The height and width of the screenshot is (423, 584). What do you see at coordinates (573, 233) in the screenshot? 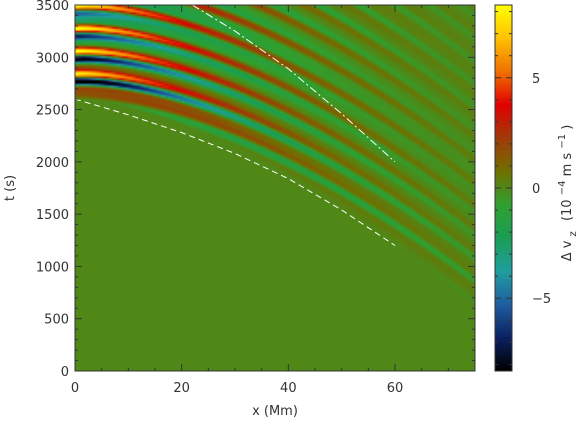
I see `colorbar-title-subscript: z` at bounding box center [573, 233].